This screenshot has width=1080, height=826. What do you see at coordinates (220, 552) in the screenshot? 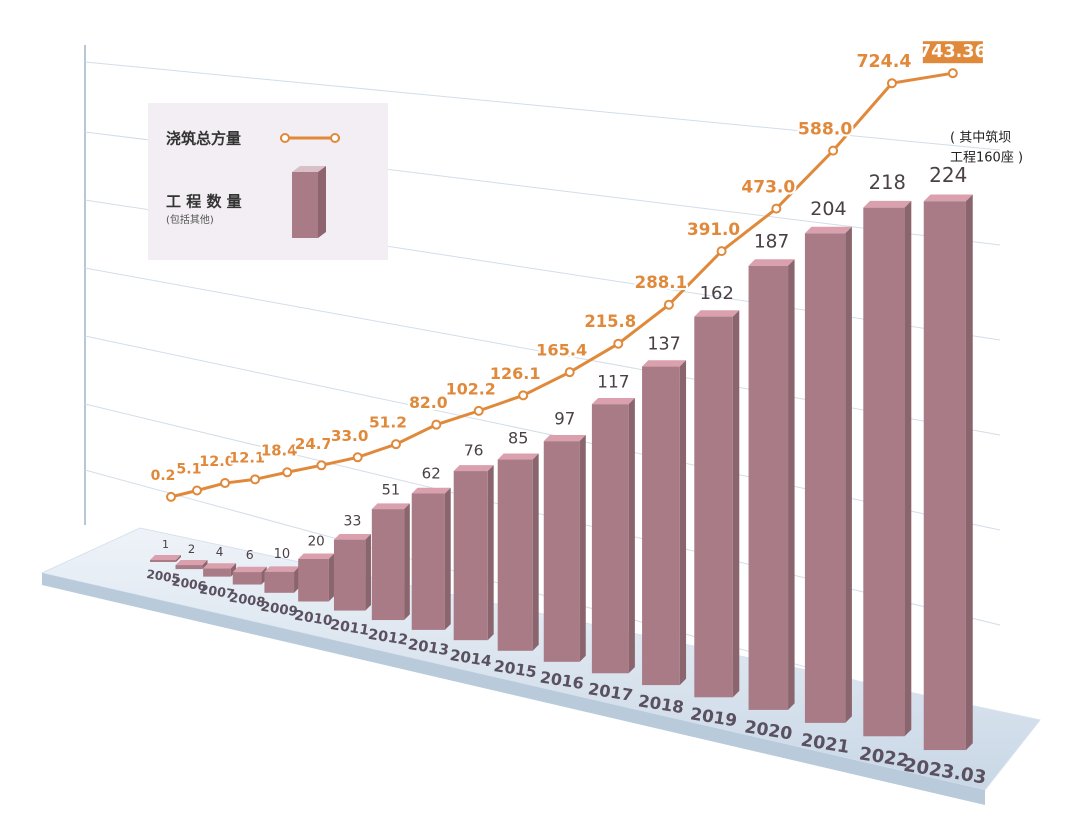
I see `bar-value-label: 4` at bounding box center [220, 552].